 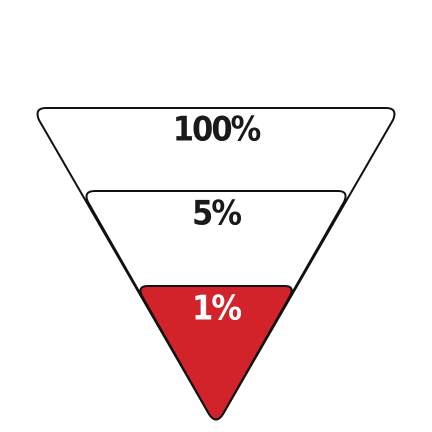 I want to click on funnel-level-3-label: 1%, so click(x=216, y=309).